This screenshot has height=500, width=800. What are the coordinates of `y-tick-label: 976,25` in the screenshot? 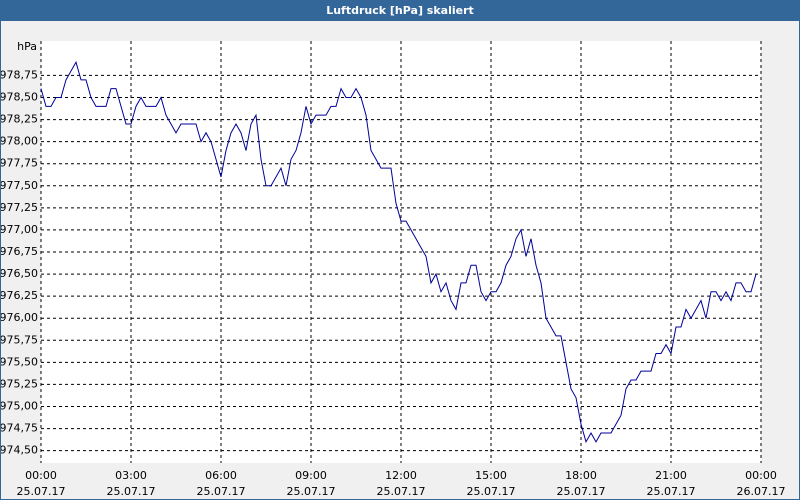 It's located at (19, 295).